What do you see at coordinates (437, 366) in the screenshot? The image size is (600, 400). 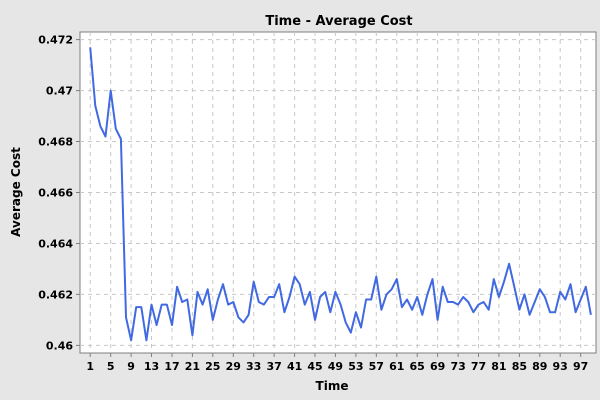 I see `x-tick-label: 69` at bounding box center [437, 366].